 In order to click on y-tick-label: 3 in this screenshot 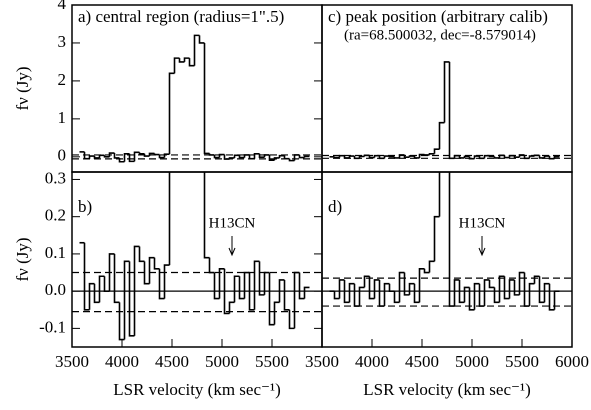, I will do `click(62, 41)`.